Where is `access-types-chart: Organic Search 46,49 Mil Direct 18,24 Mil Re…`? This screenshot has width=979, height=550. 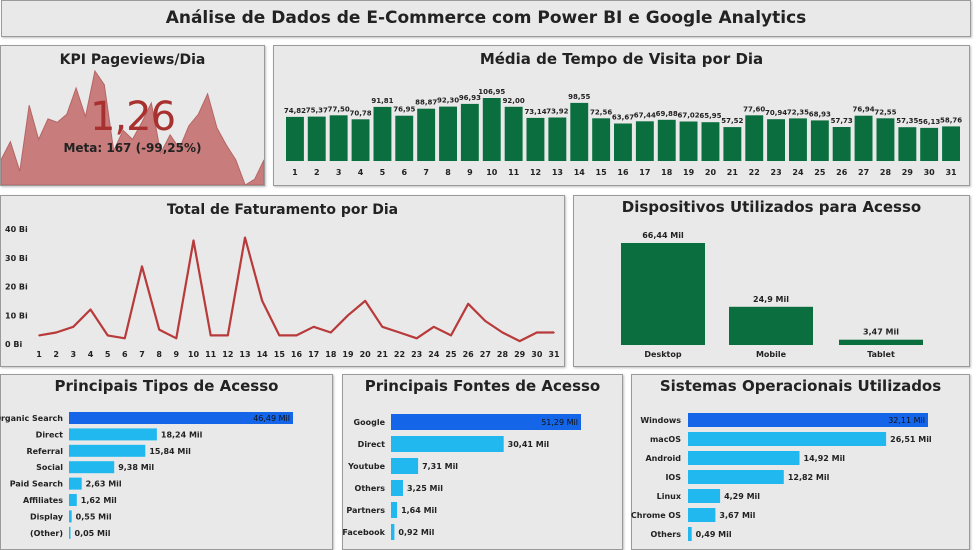
access-types-chart: Organic Search 46,49 Mil Direct 18,24 Mil Re… is located at coordinates (146, 475).